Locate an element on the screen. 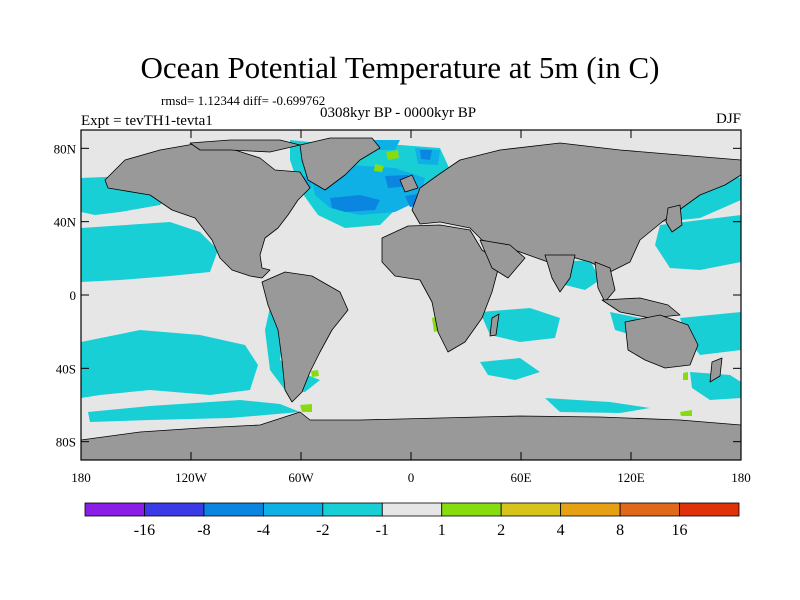  colorbar-label: 8 is located at coordinates (620, 530).